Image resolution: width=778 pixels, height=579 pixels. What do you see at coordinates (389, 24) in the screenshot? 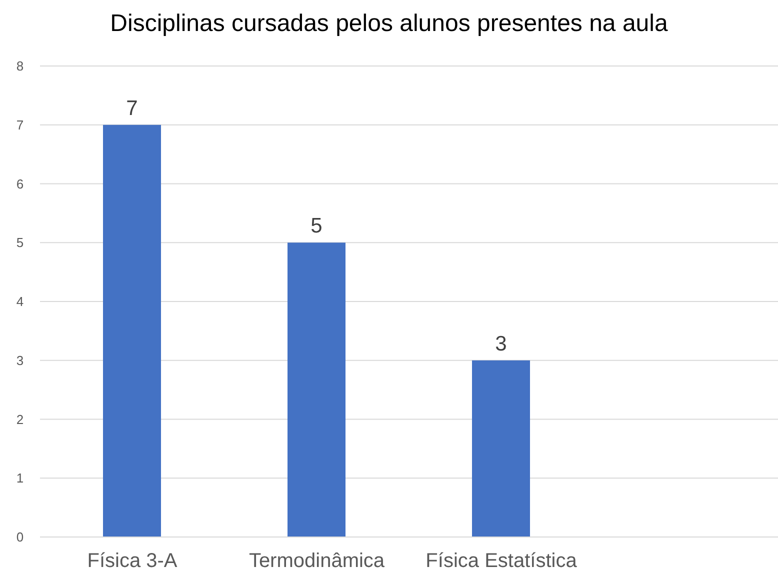
I see `chart-title: Disciplinas cursadas pelos alunos presentes na aula` at bounding box center [389, 24].